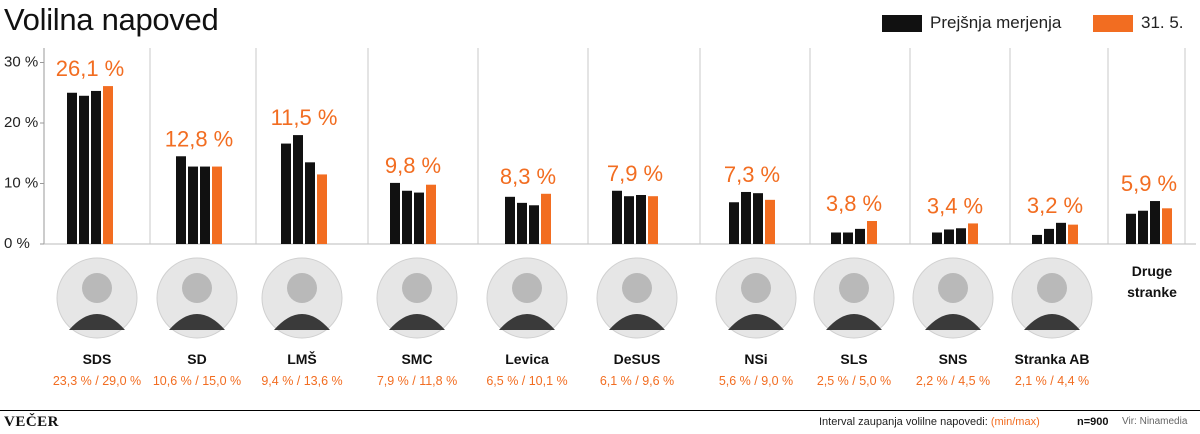  I want to click on party-interval: 5,6 % / 9,0 %, so click(756, 381).